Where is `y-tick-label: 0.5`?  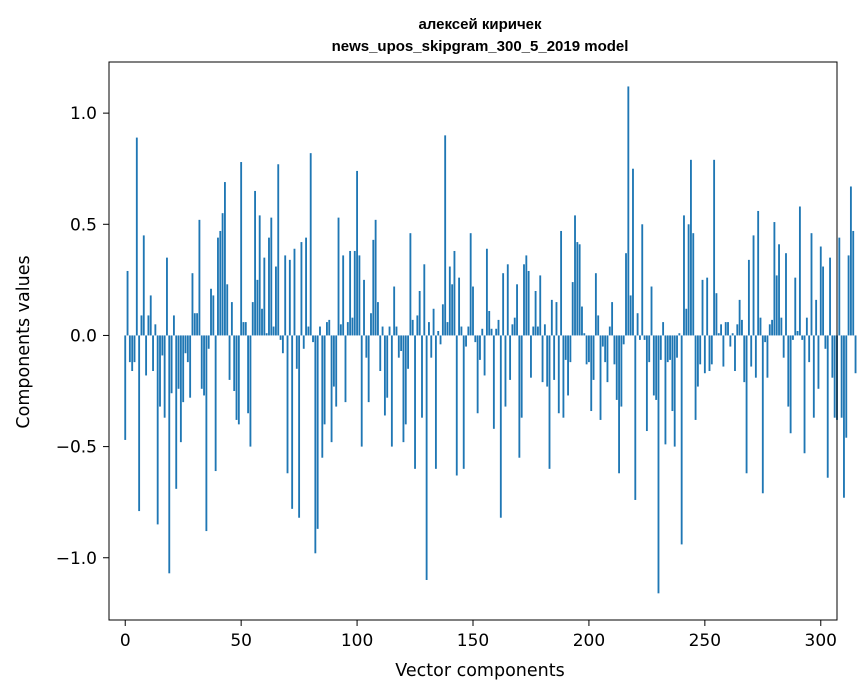
y-tick-label: 0.5 is located at coordinates (83, 225).